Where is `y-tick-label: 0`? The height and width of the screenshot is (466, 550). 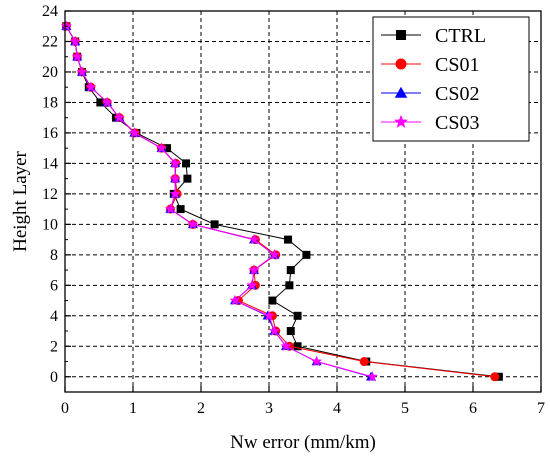
y-tick-label: 0 is located at coordinates (54, 377).